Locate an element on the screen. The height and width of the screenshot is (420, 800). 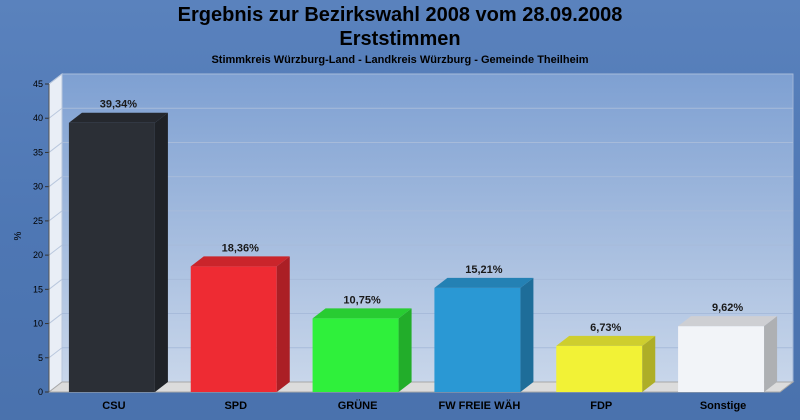
y-tick-label: 20 is located at coordinates (38, 255).